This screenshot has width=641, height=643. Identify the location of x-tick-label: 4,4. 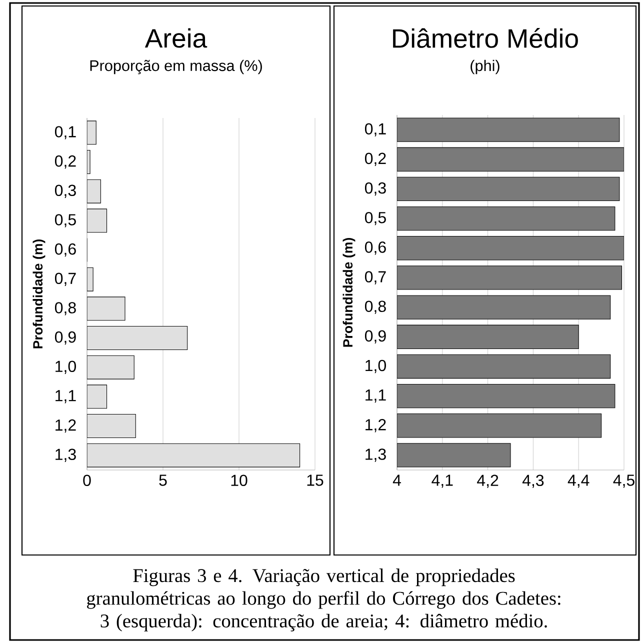
(579, 481).